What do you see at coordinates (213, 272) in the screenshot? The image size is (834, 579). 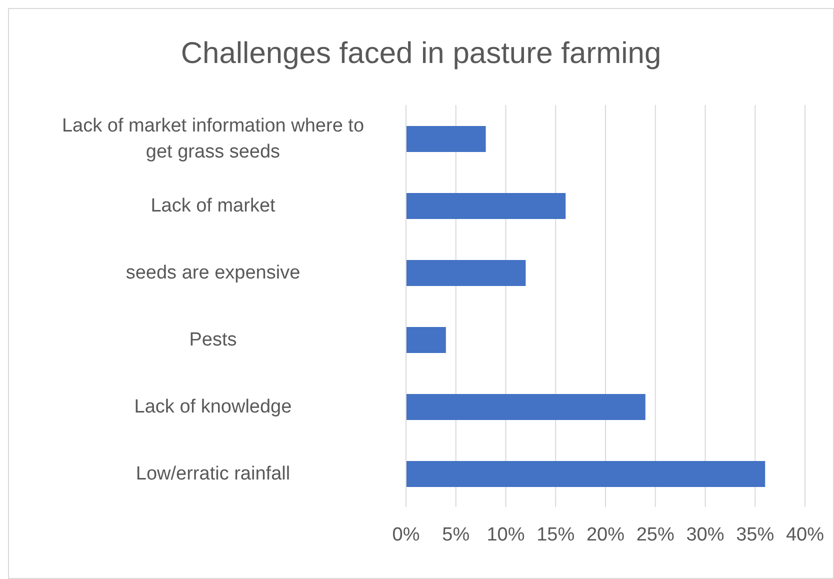 I see `y-tick-label: seeds are expensive` at bounding box center [213, 272].